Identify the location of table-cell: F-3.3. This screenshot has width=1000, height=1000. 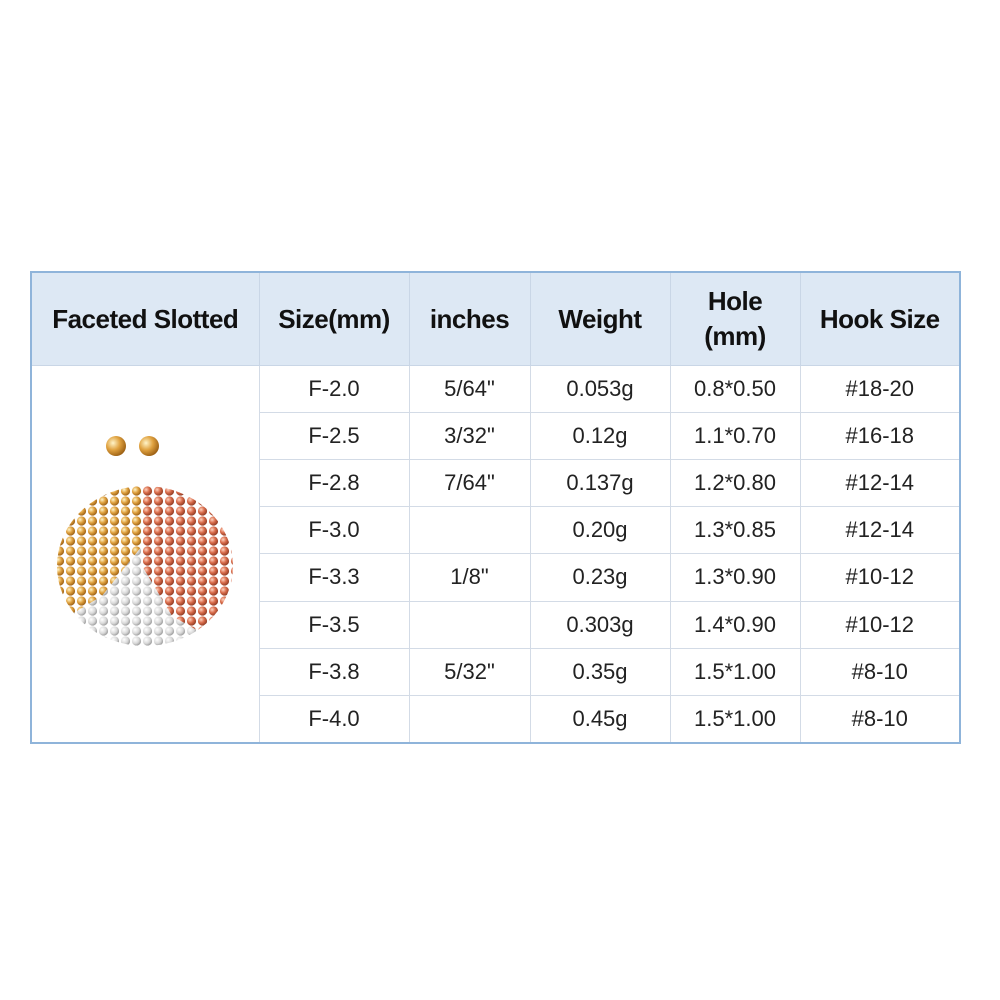
(334, 577).